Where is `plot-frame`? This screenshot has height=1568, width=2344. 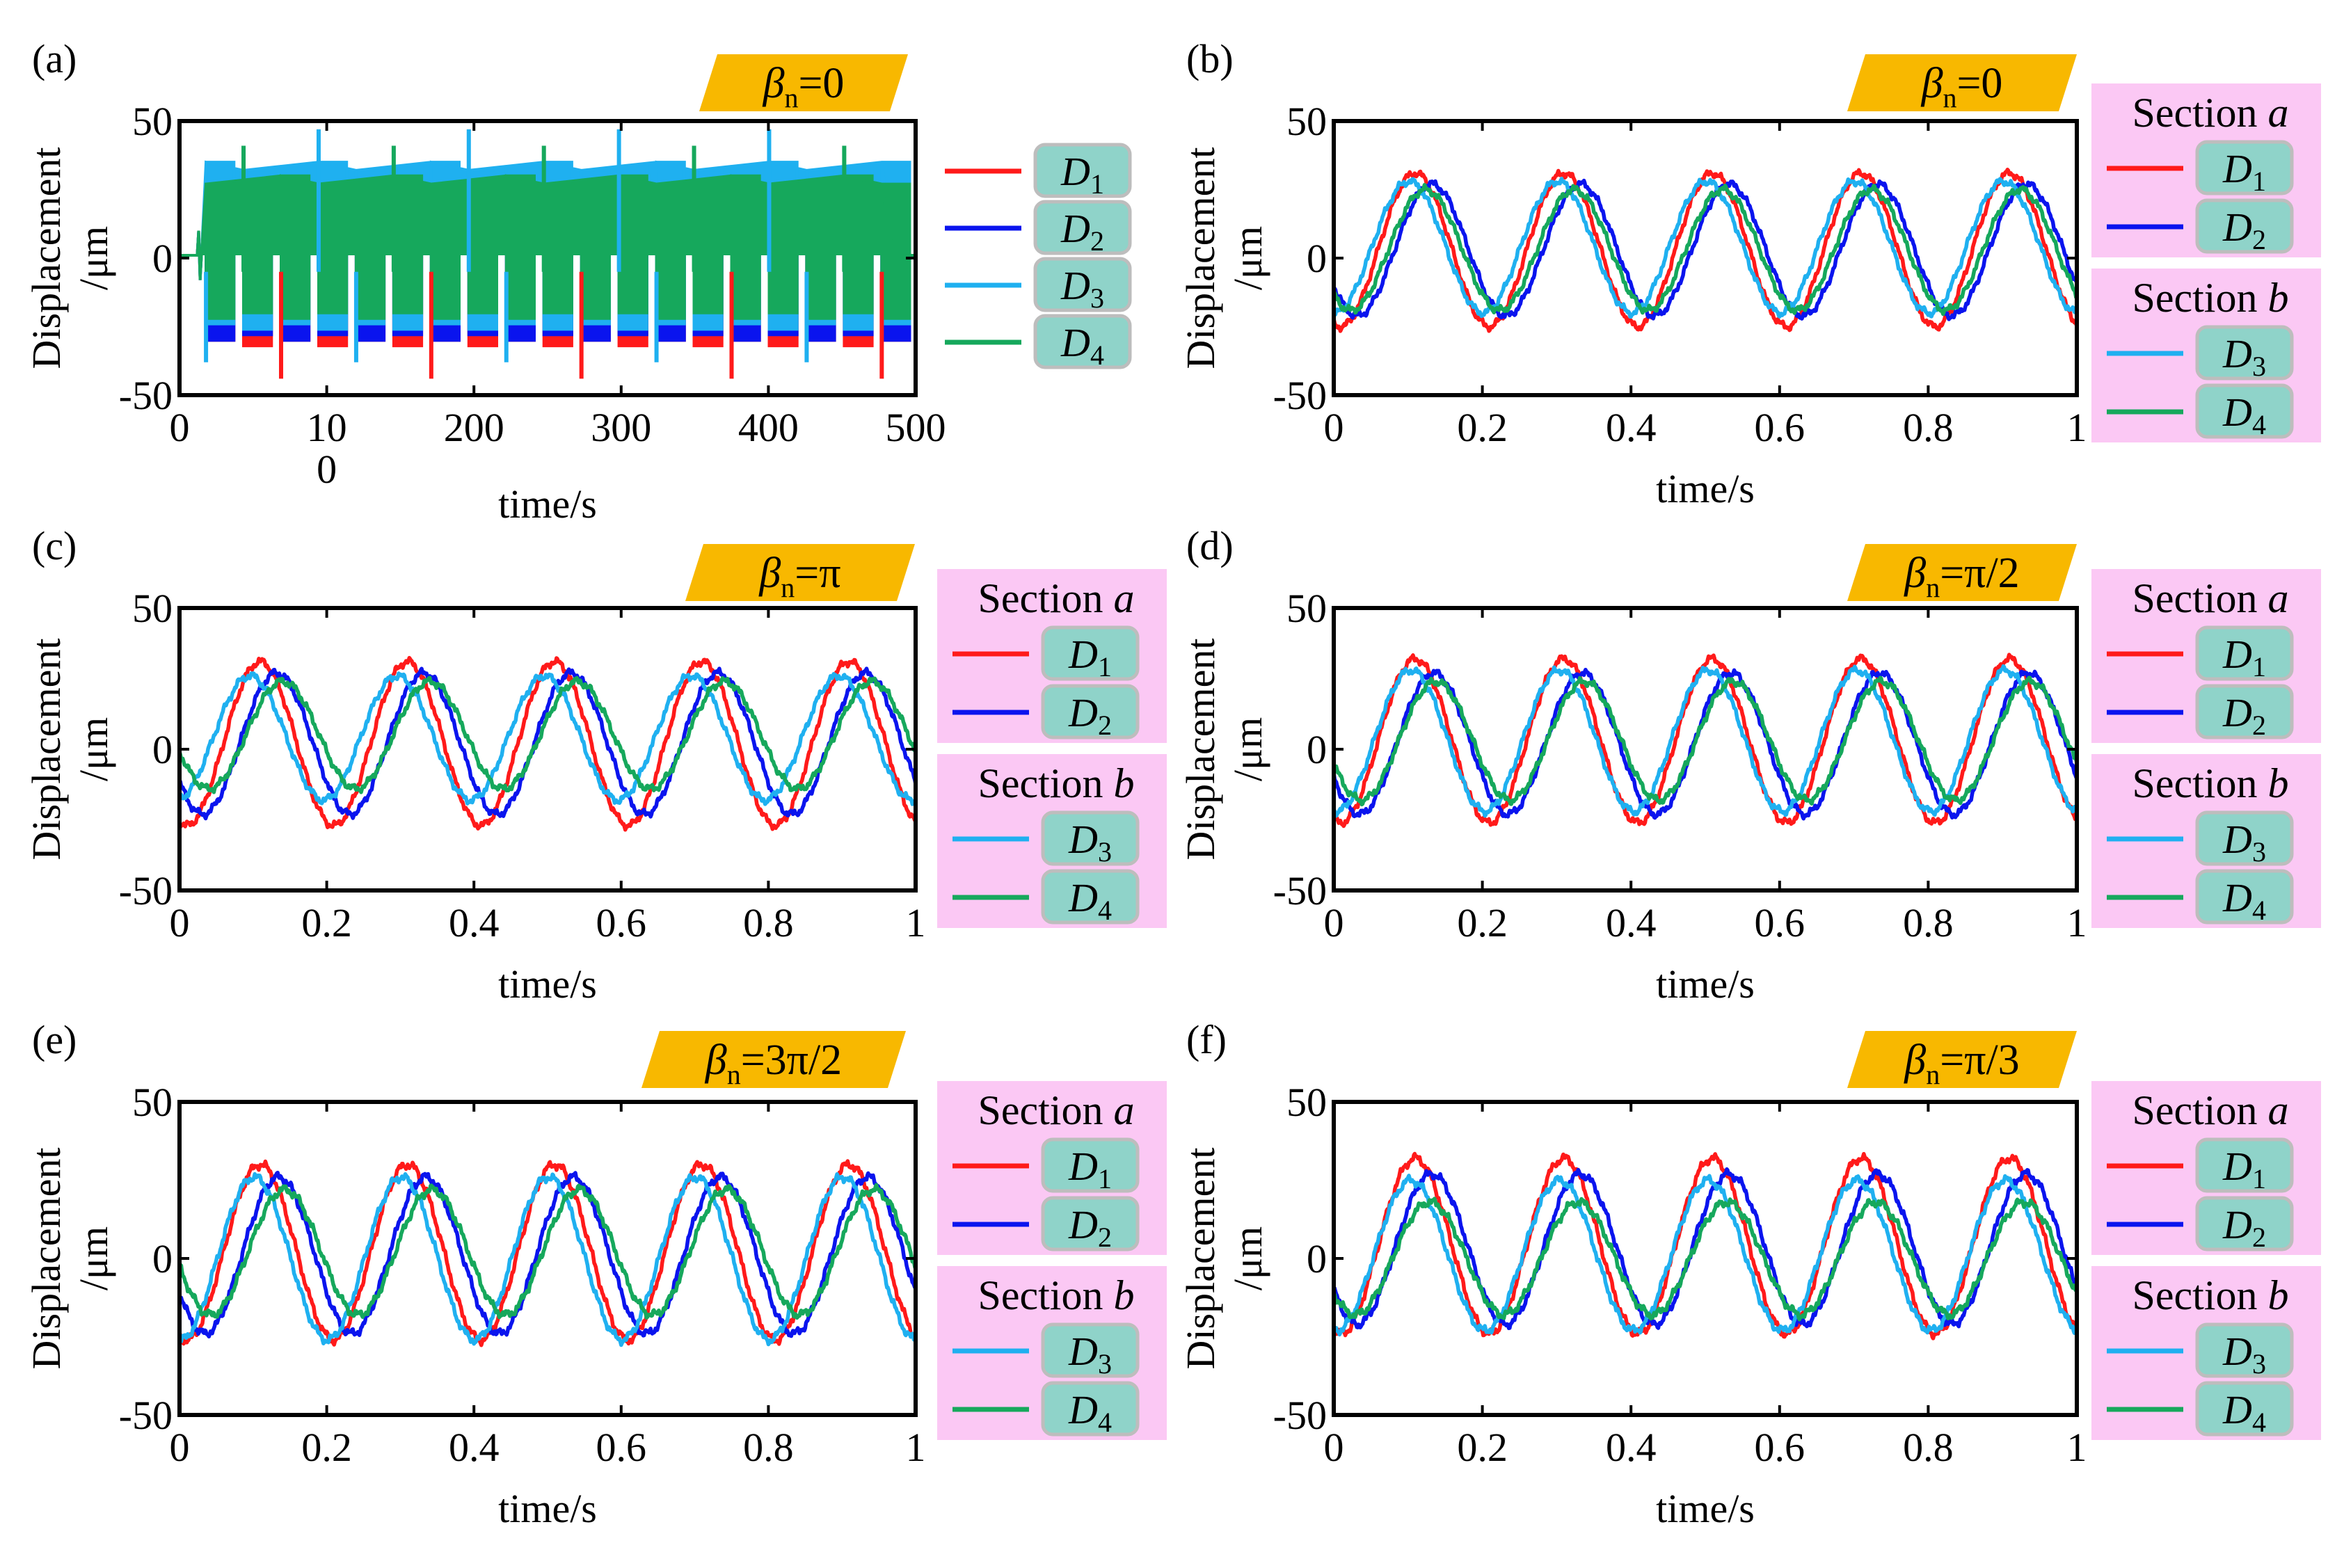 plot-frame is located at coordinates (1705, 258).